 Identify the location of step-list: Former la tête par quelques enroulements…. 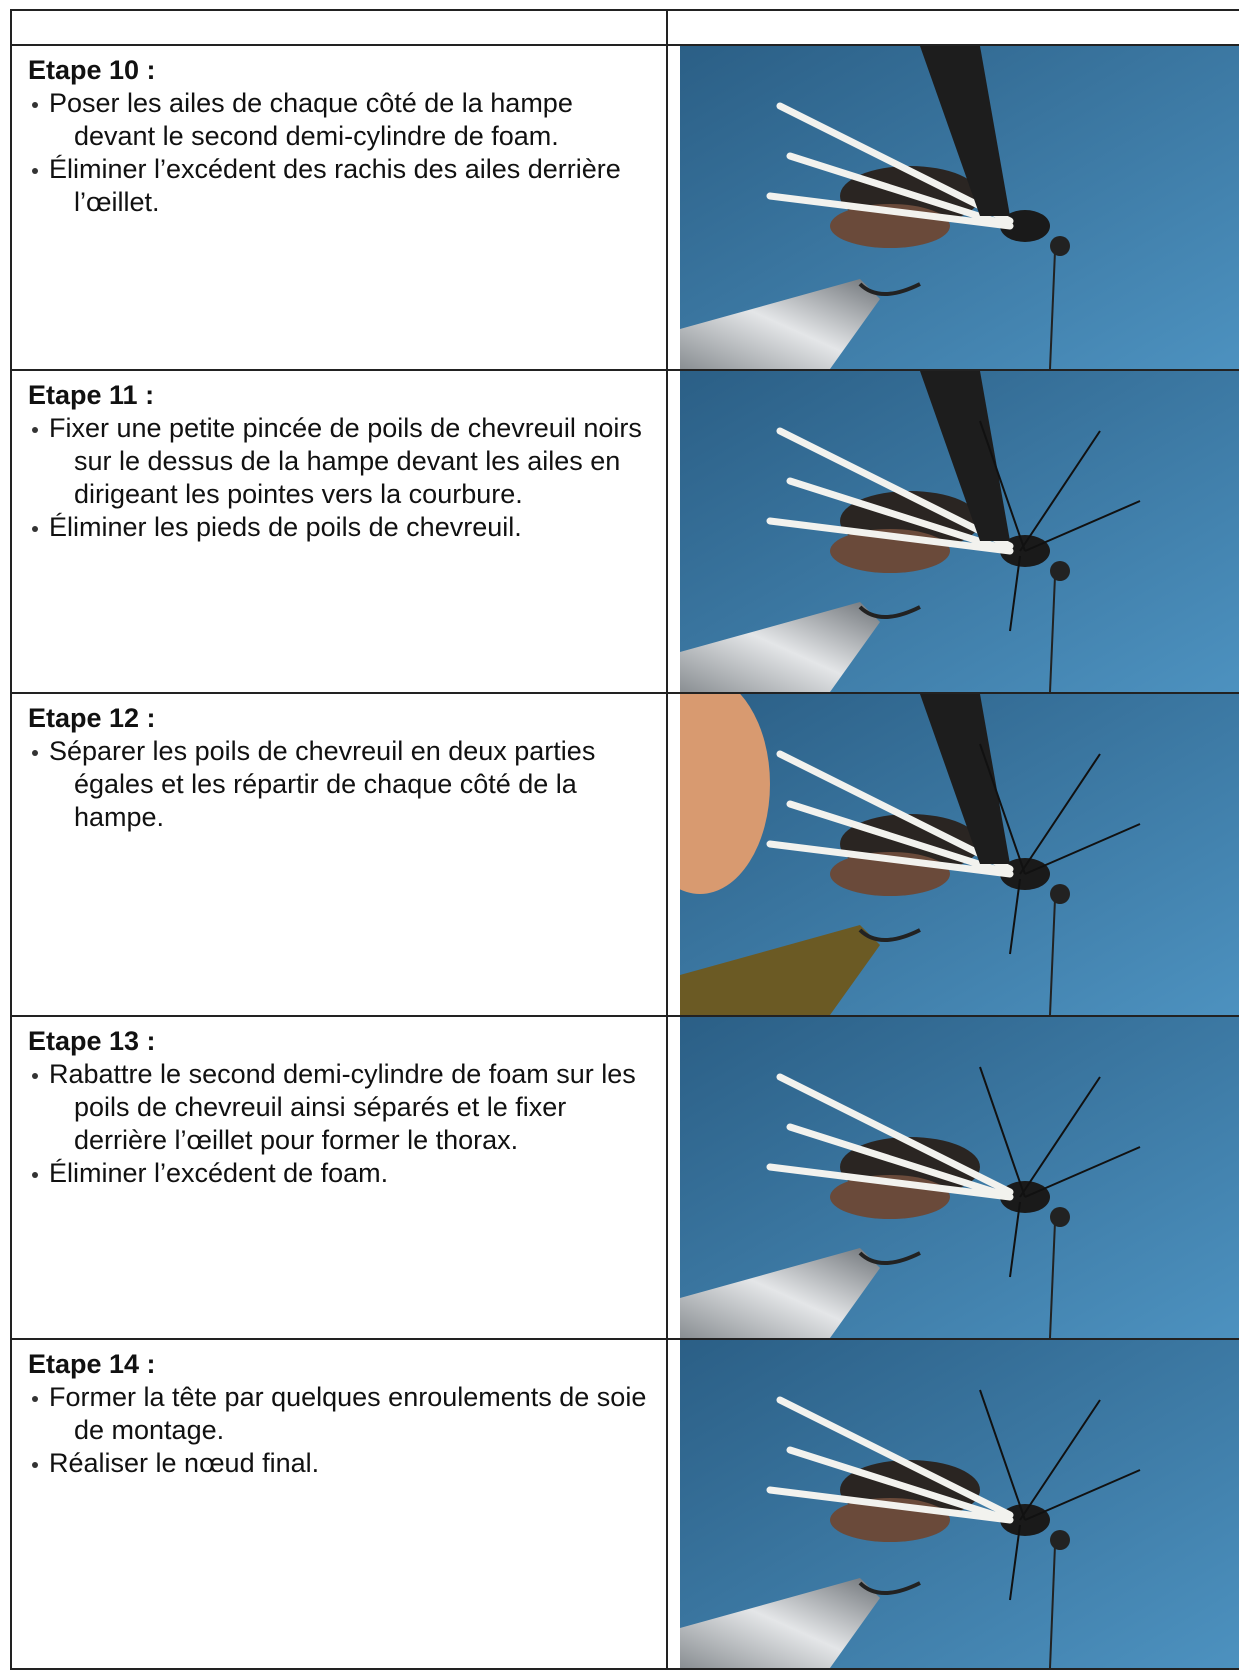
(342, 1430).